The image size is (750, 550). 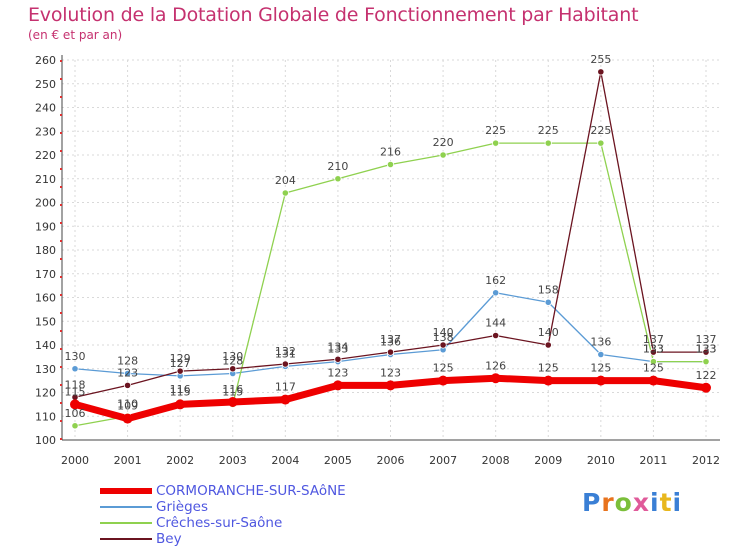 What do you see at coordinates (45, 226) in the screenshot?
I see `y-tick-label: 190` at bounding box center [45, 226].